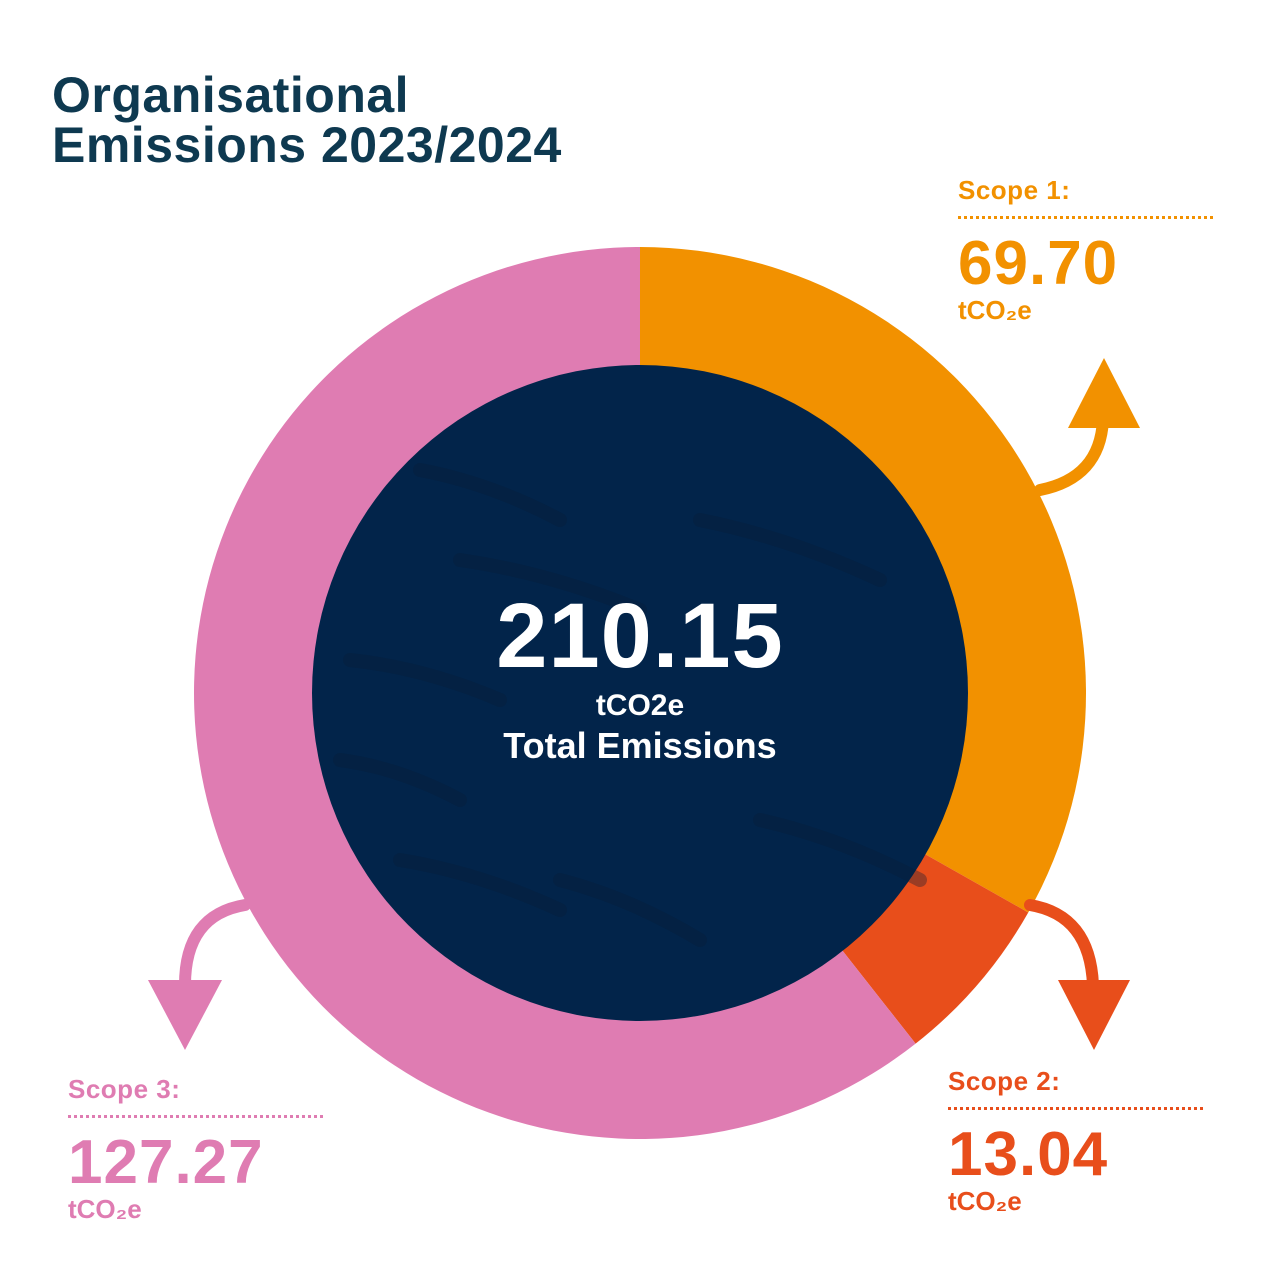  What do you see at coordinates (1071, 455) in the screenshot?
I see `scope-1-arrow-line` at bounding box center [1071, 455].